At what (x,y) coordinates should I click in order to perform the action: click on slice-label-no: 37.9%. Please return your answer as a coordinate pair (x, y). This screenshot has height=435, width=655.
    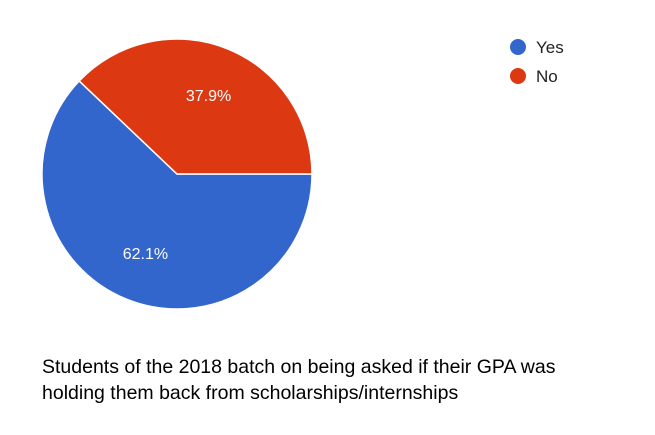
    Looking at the image, I should click on (208, 96).